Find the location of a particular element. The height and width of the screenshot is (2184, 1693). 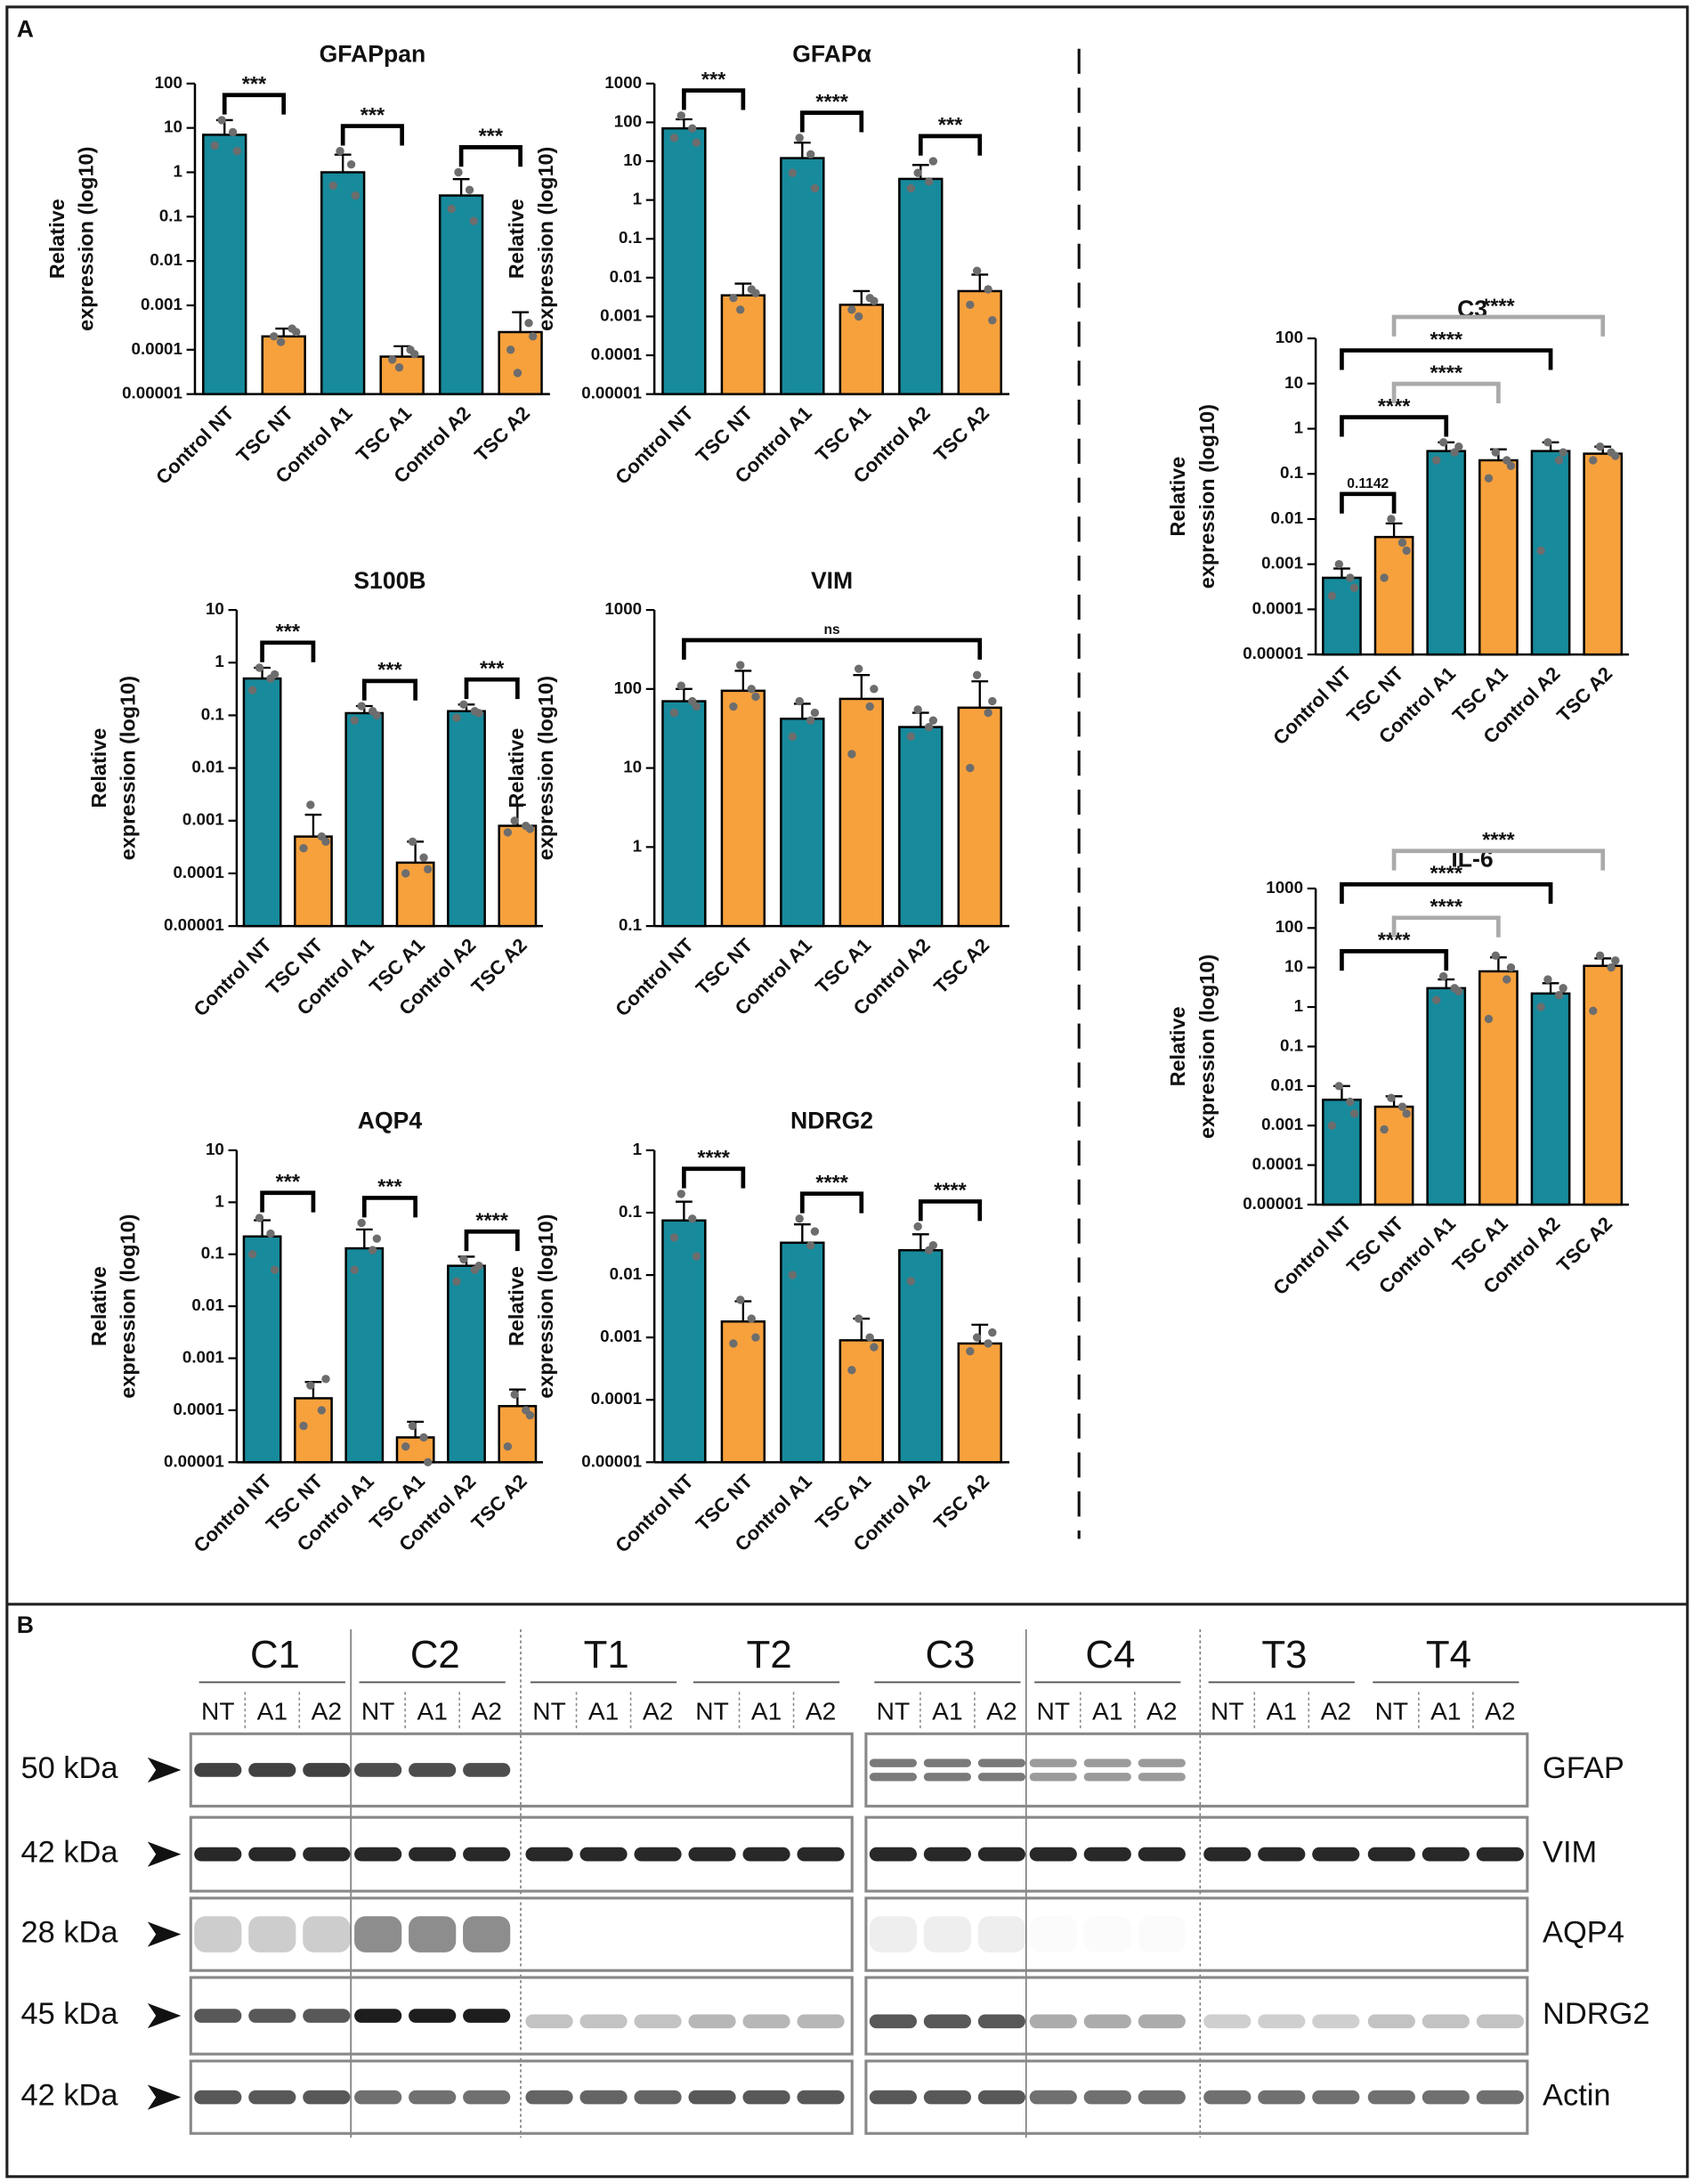

blot-group-label: C4 is located at coordinates (1110, 1655).